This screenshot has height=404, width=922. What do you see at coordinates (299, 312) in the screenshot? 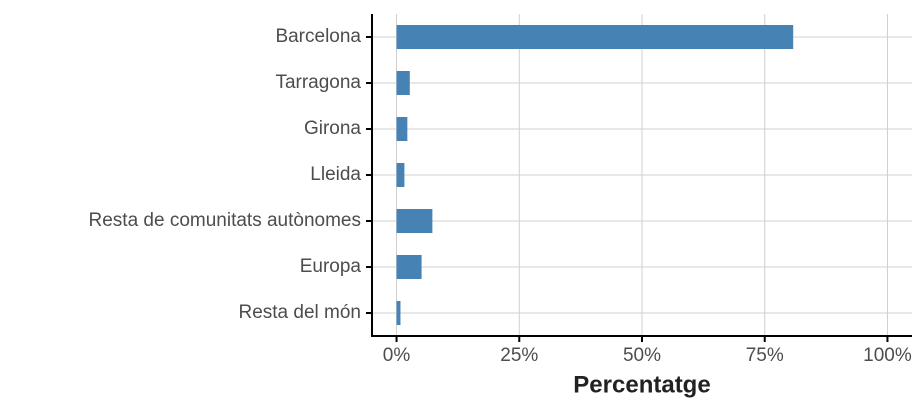
I see `y-tick-label: Resta del món` at bounding box center [299, 312].